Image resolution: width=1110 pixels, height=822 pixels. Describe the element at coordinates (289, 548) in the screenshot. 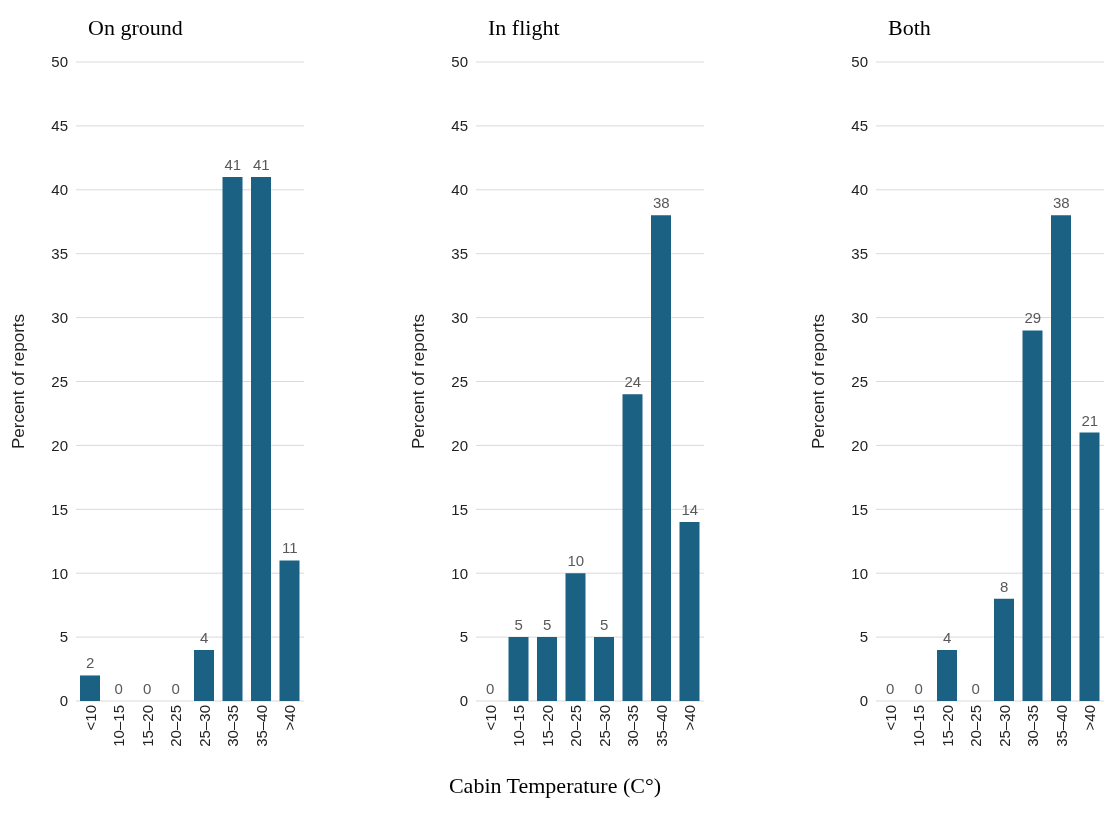

I see `data-label: 11` at that location.